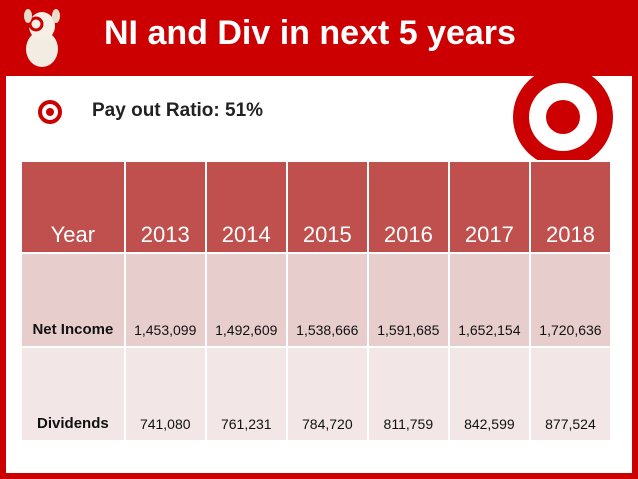 The height and width of the screenshot is (479, 638). Describe the element at coordinates (42, 38) in the screenshot. I see `dog-icon` at that location.